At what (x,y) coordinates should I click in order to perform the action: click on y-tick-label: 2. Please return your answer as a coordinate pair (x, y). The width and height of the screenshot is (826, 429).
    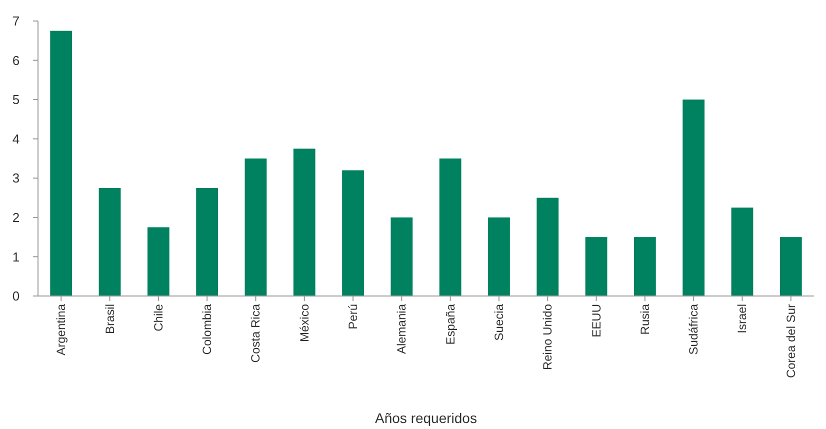
    Looking at the image, I should click on (16, 217).